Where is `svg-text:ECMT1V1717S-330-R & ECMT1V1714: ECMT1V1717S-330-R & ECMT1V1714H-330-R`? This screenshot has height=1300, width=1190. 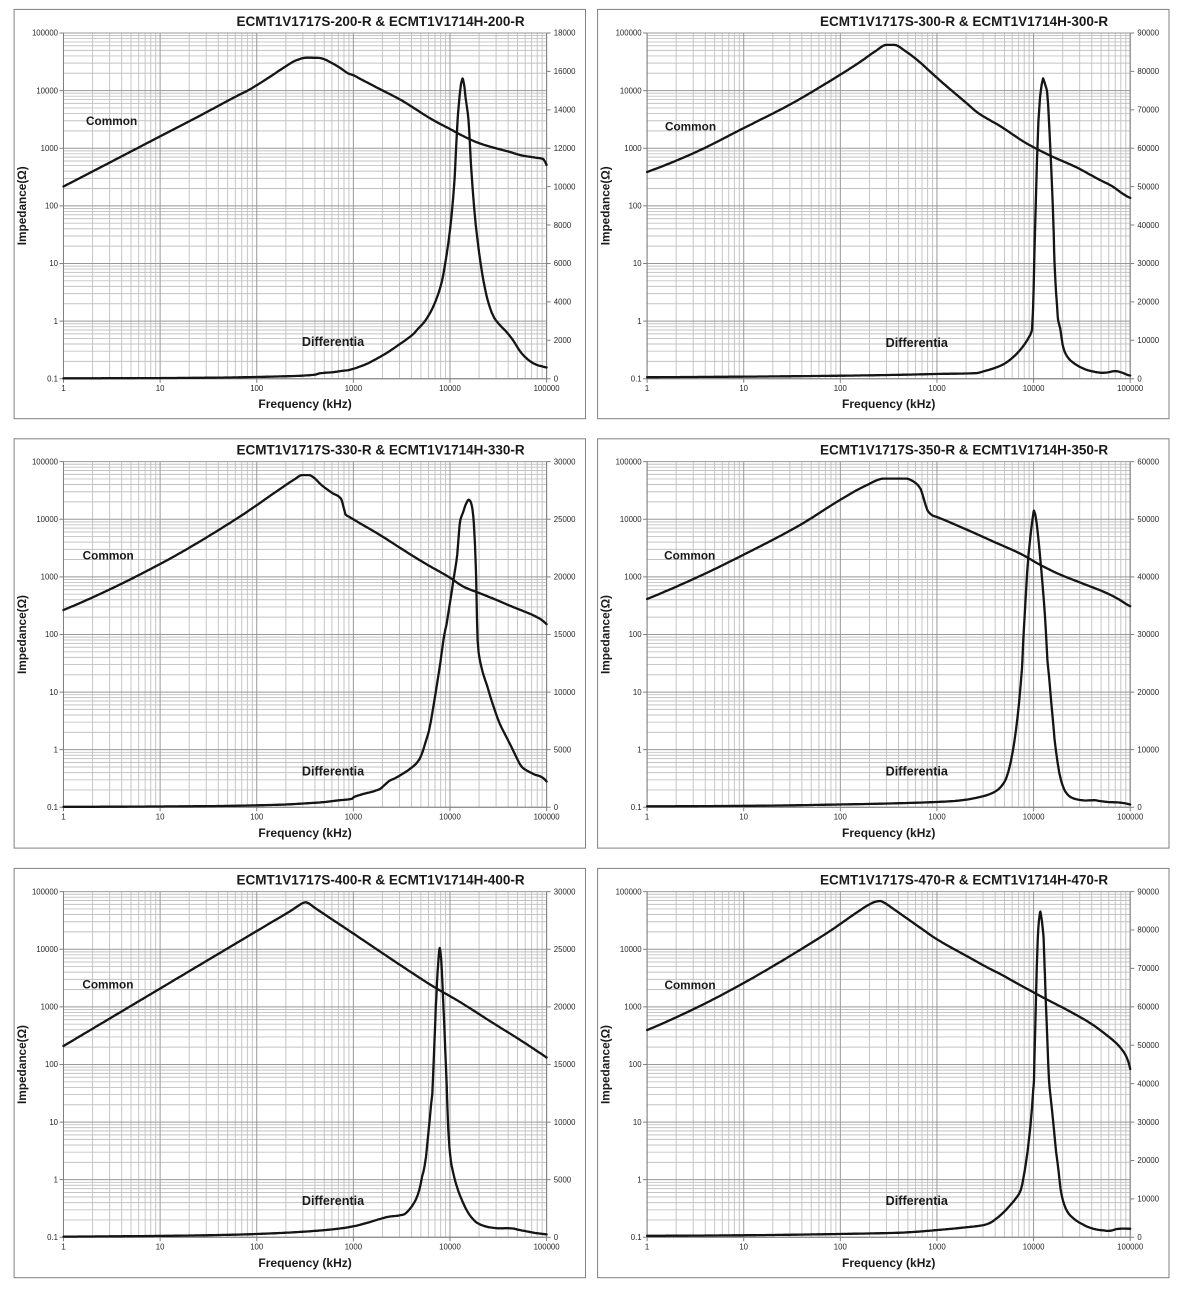 svg-text:ECMT1V1717S-330-R & ECMT1V1714: ECMT1V1717S-330-R & ECMT1V1714H-330-R is located at coordinates (381, 449).